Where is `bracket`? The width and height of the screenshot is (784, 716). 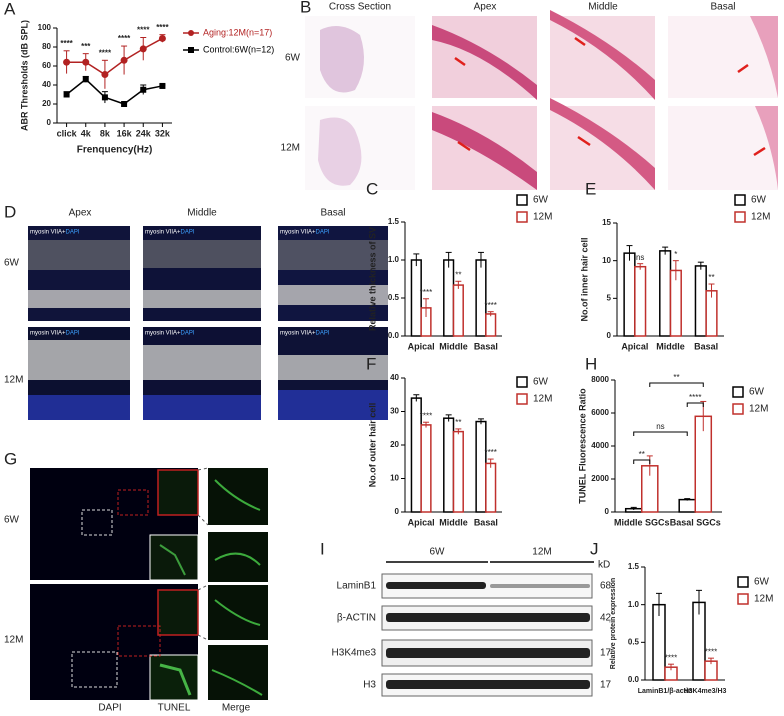 bracket is located at coordinates (676, 384).